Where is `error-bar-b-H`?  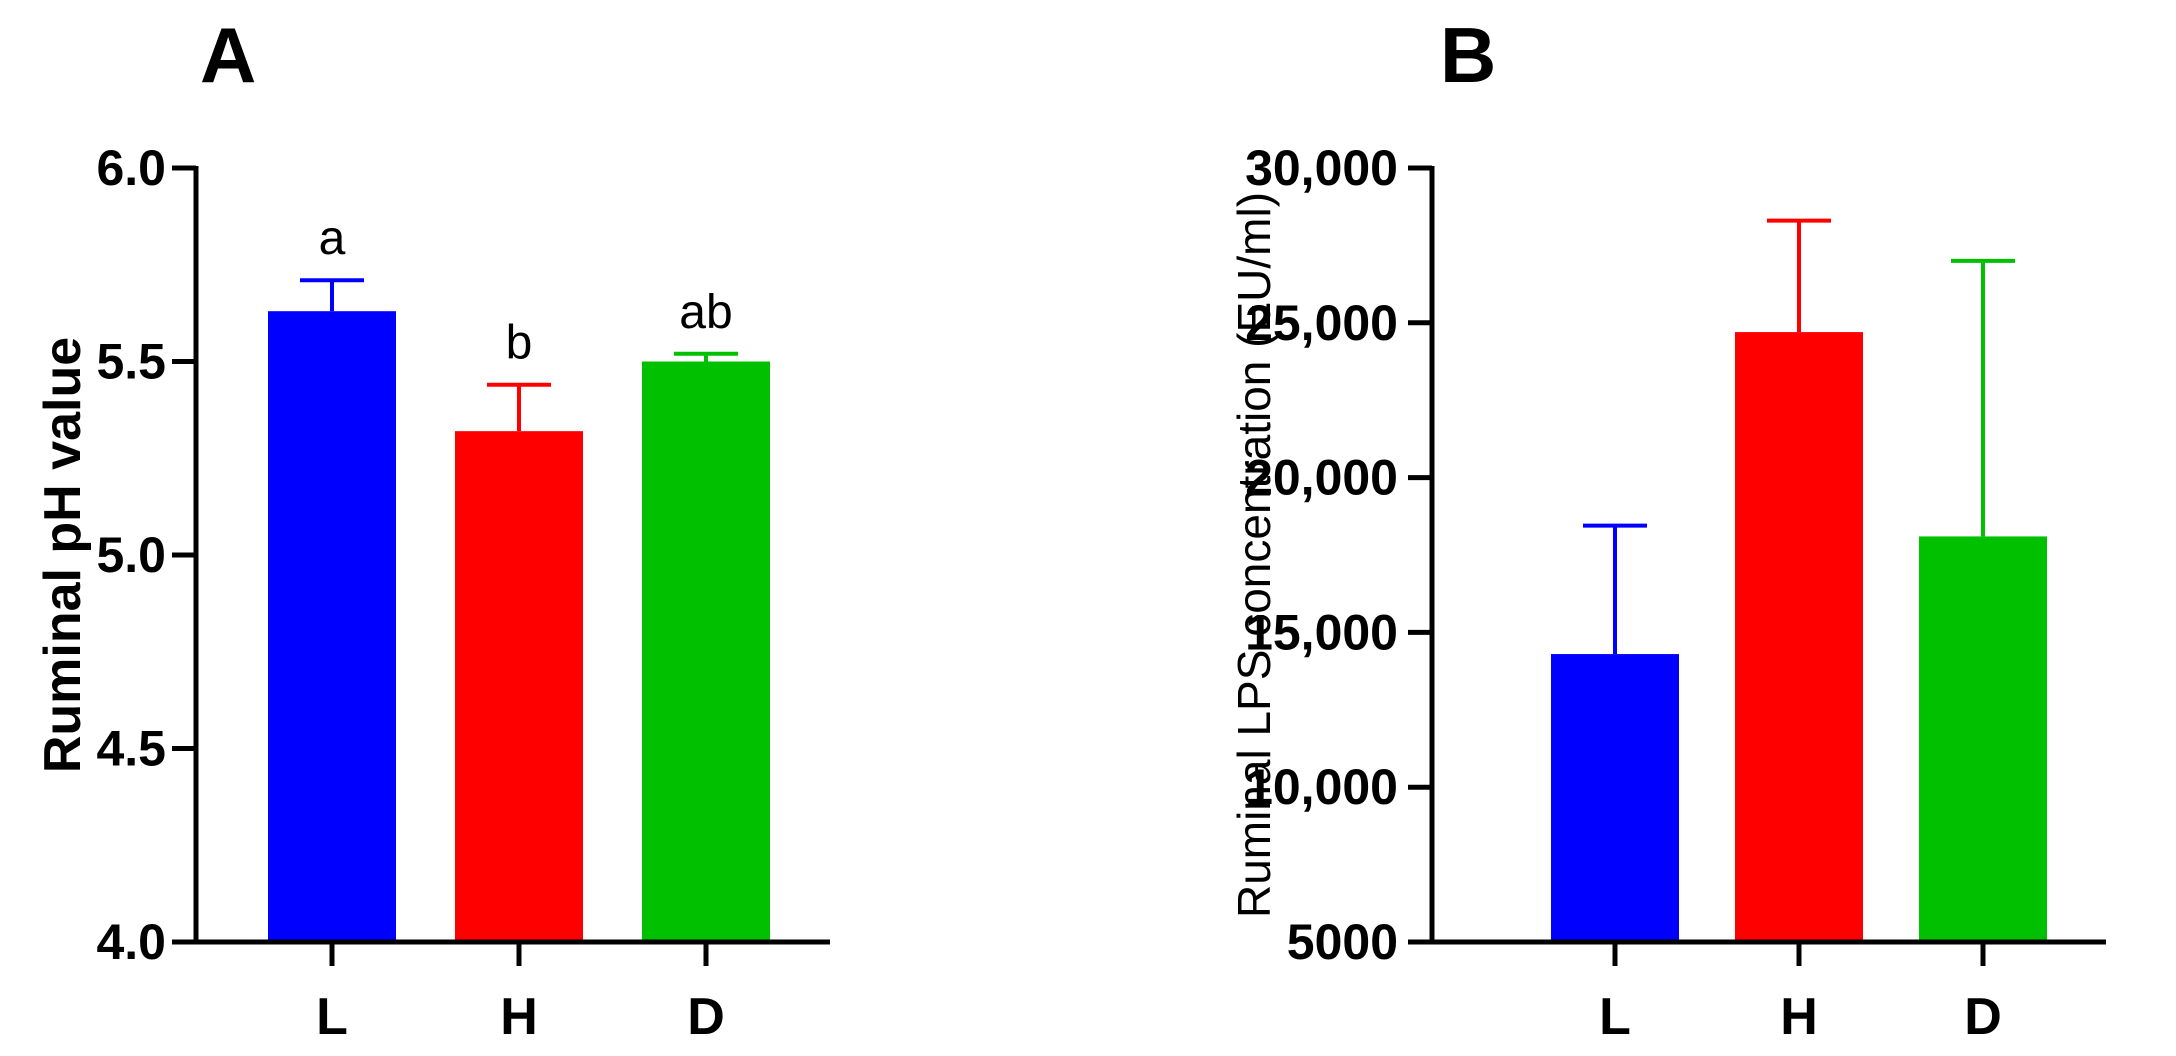
error-bar-b-H is located at coordinates (1799, 275).